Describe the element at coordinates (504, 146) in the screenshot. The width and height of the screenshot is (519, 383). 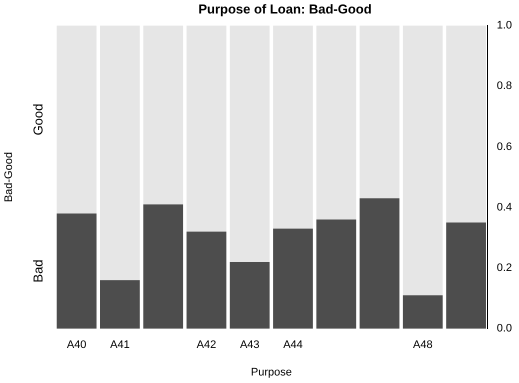
I see `y-tick-label: 0.6` at that location.